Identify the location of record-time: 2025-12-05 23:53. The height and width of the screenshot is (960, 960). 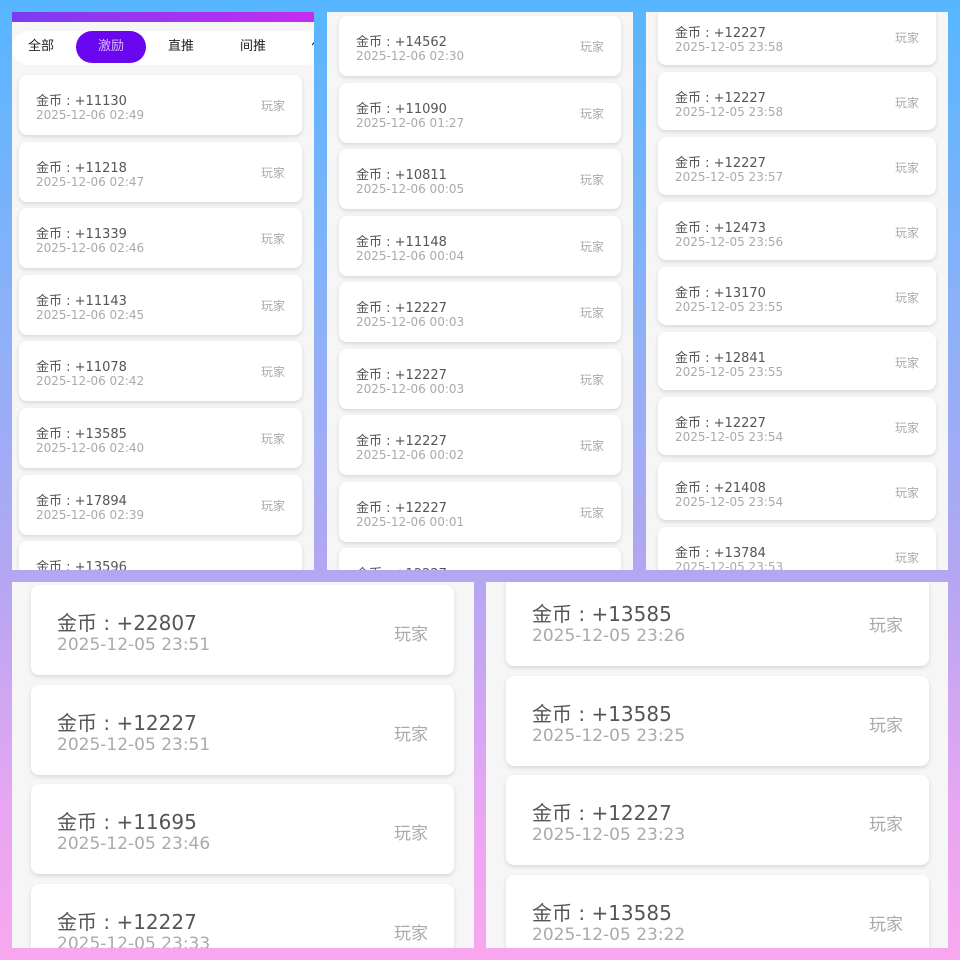
(729, 565).